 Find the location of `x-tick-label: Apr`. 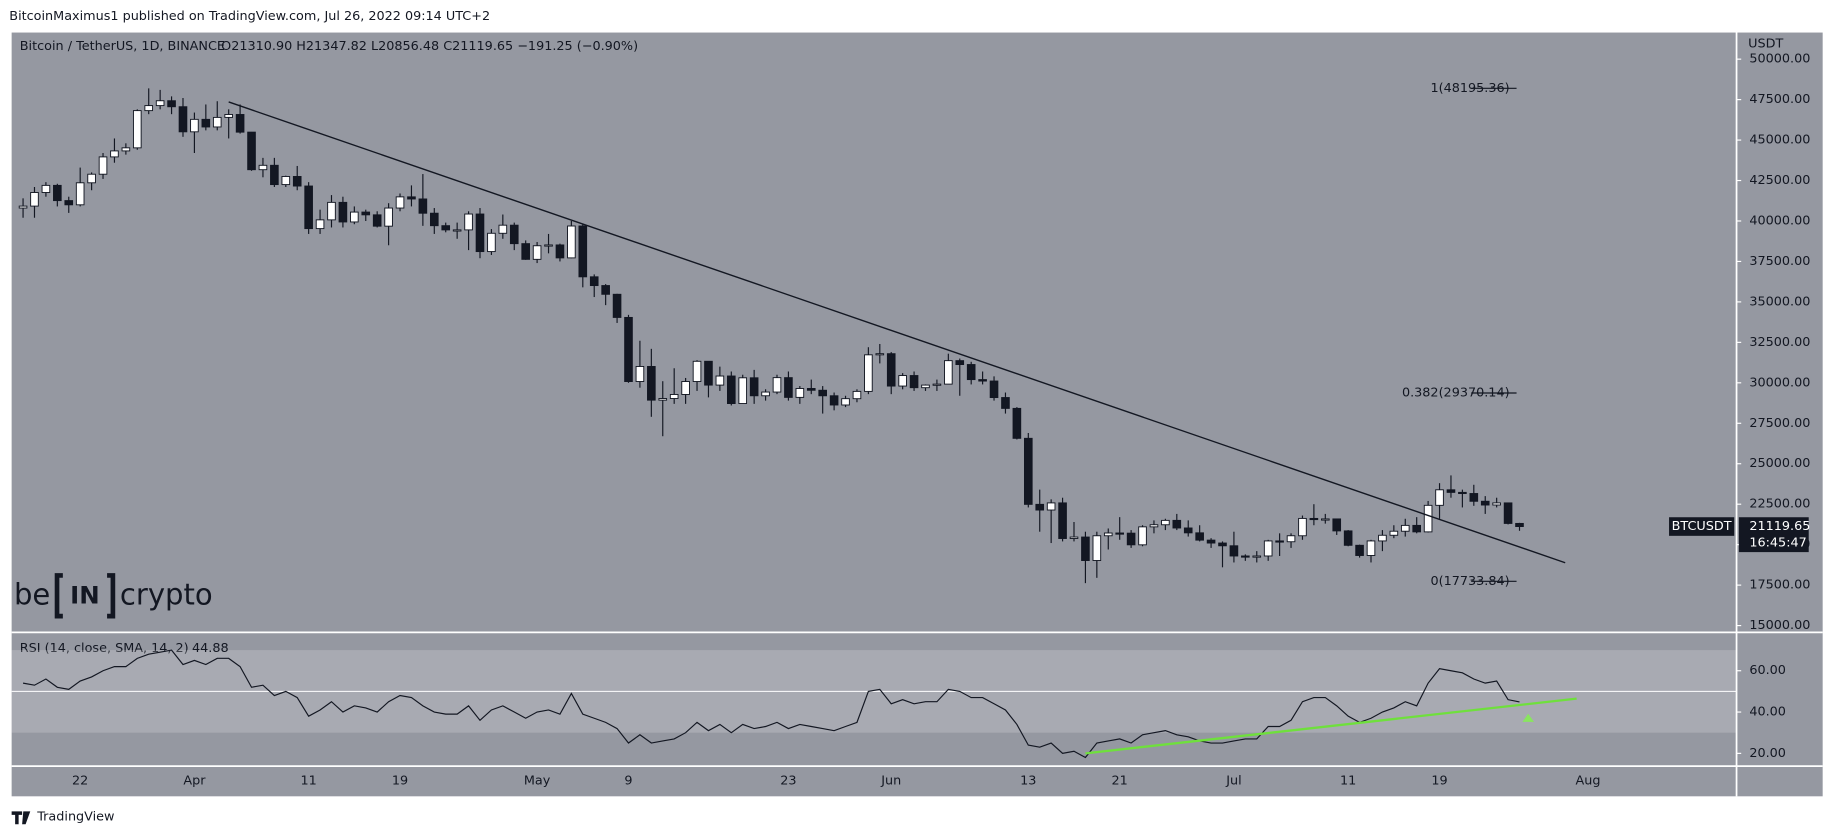

x-tick-label: Apr is located at coordinates (194, 781).